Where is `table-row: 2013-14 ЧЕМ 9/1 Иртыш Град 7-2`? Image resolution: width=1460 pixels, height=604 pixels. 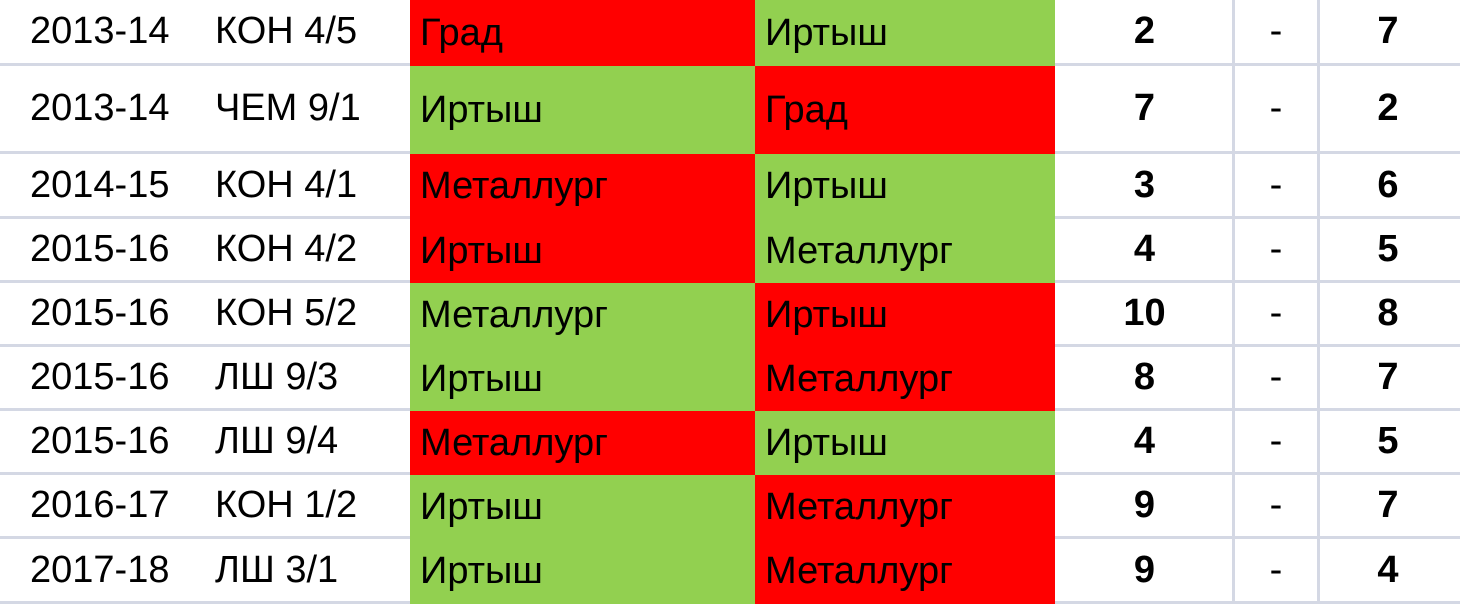
table-row: 2013-14 ЧЕМ 9/1 Иртыш Град 7-2 is located at coordinates (730, 110).